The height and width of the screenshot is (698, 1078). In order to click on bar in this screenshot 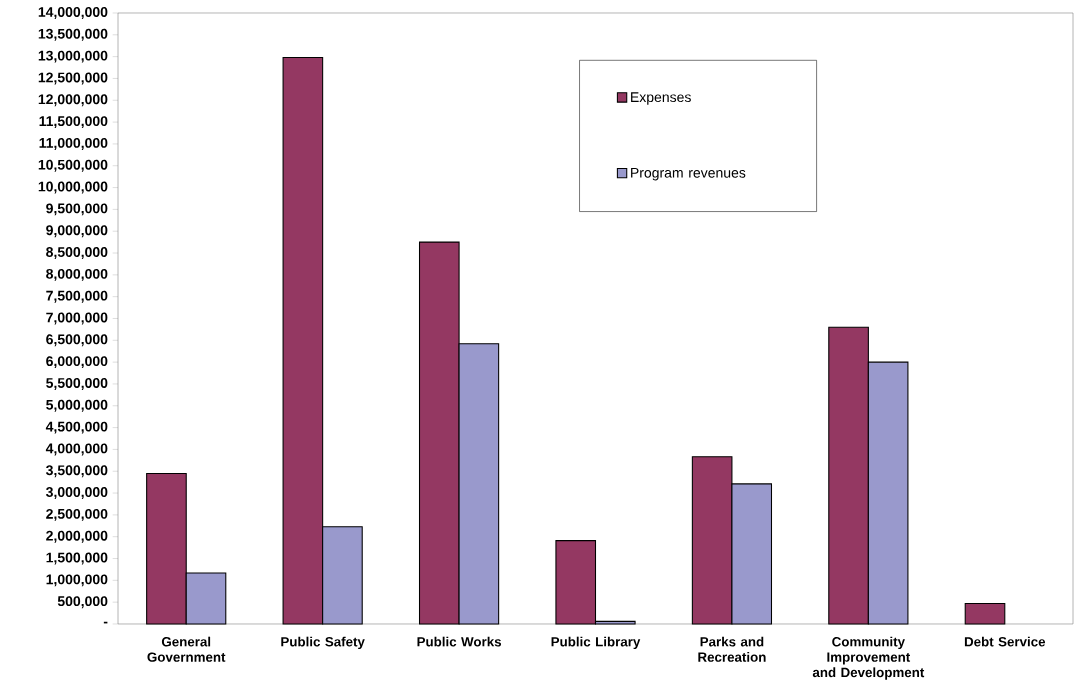, I will do `click(985, 613)`.